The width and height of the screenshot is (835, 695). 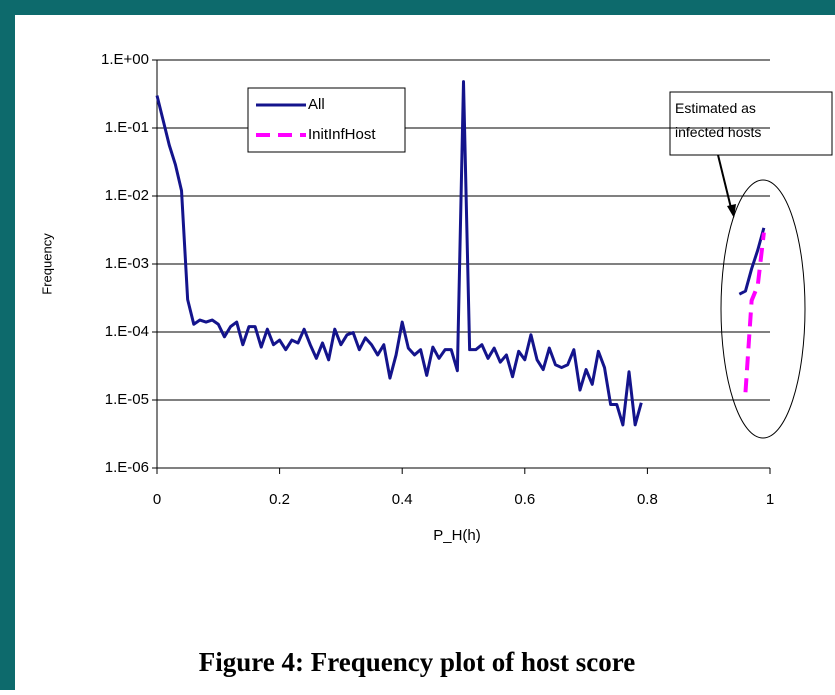 What do you see at coordinates (754, 312) in the screenshot?
I see `series-line` at bounding box center [754, 312].